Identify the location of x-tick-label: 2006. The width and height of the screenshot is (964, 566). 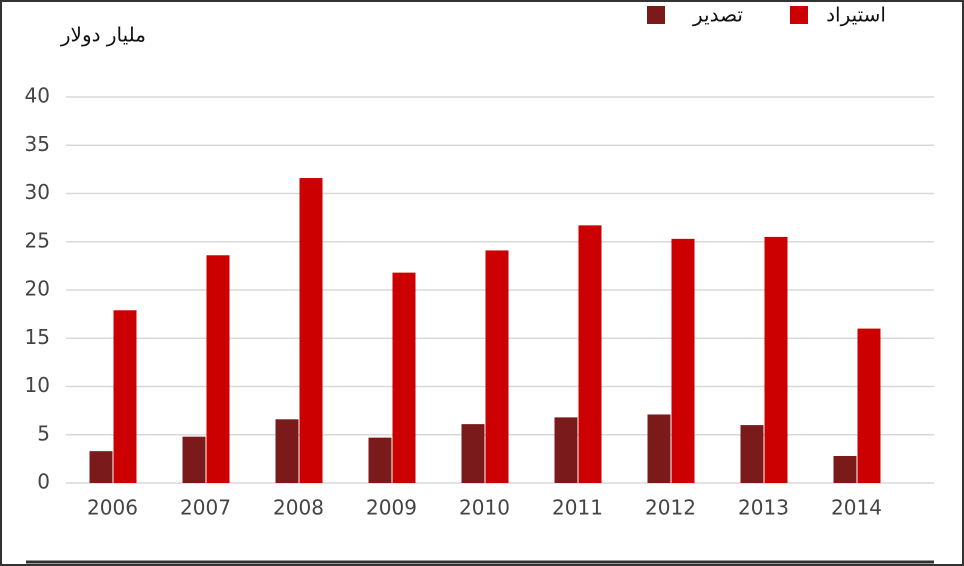
(112, 508).